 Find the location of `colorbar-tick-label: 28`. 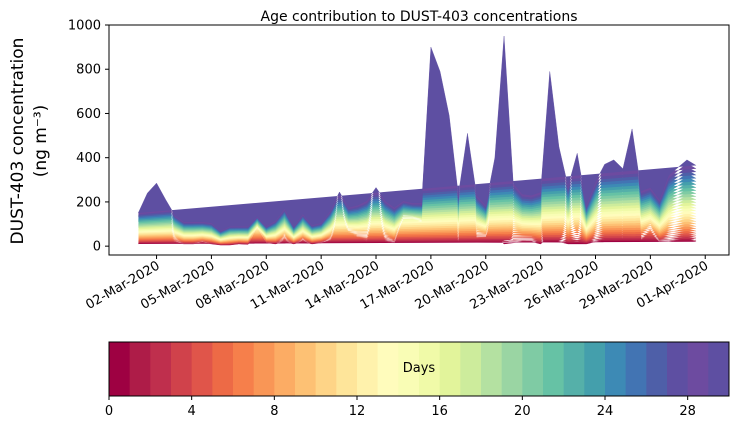

colorbar-tick-label: 28 is located at coordinates (687, 411).